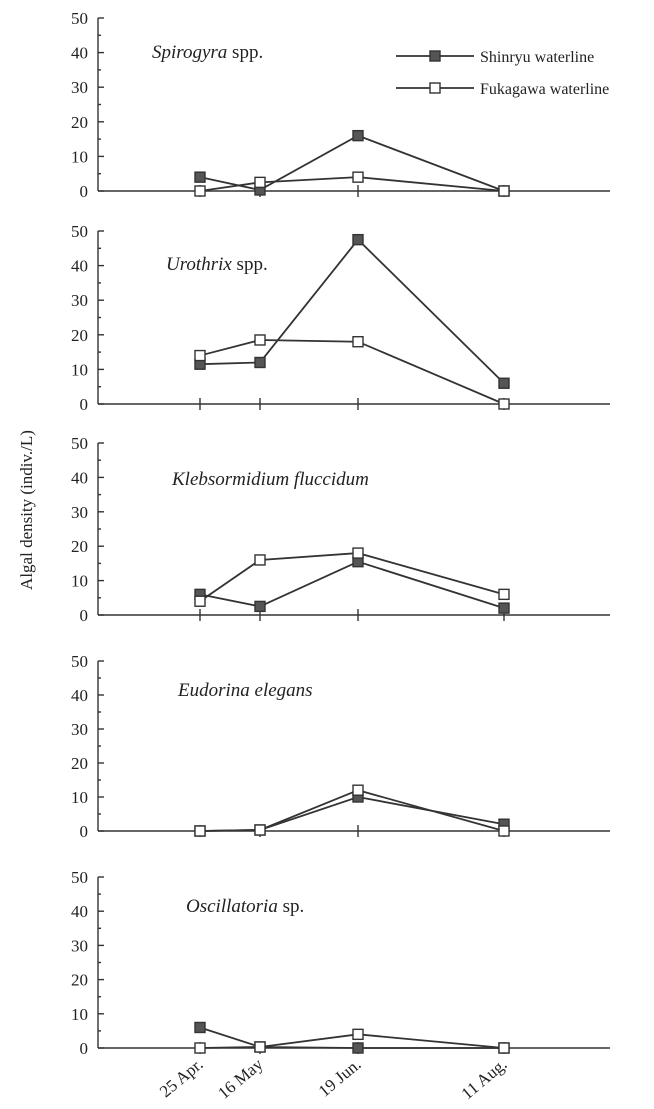  What do you see at coordinates (340, 746) in the screenshot?
I see `panel-4: 0 10 20 30 40 50 Eudorina elegans` at bounding box center [340, 746].